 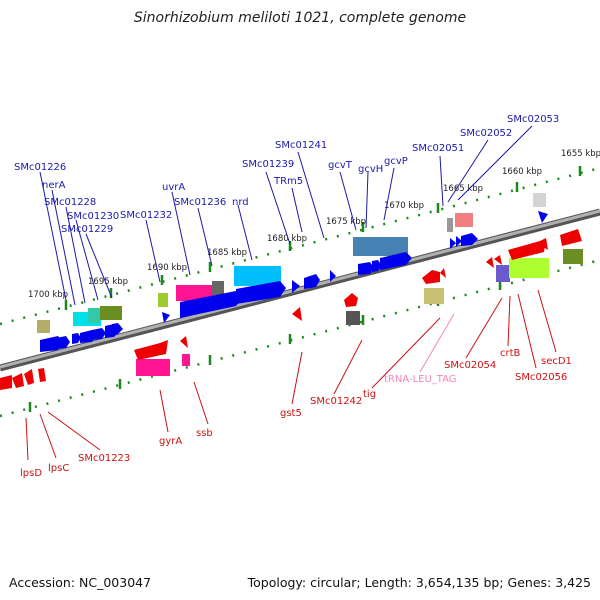 What do you see at coordinates (291, 413) in the screenshot?
I see `gene-label: gst5` at bounding box center [291, 413].